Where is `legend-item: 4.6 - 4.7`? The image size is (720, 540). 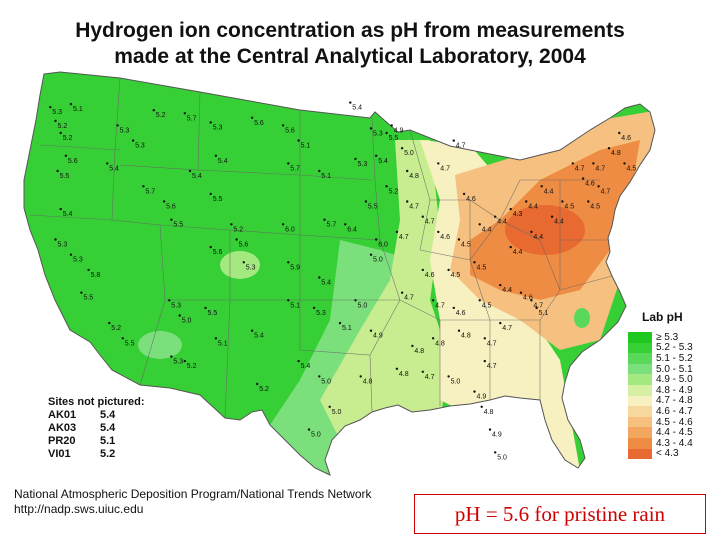
legend-item: 4.6 - 4.7 is located at coordinates (671, 411).